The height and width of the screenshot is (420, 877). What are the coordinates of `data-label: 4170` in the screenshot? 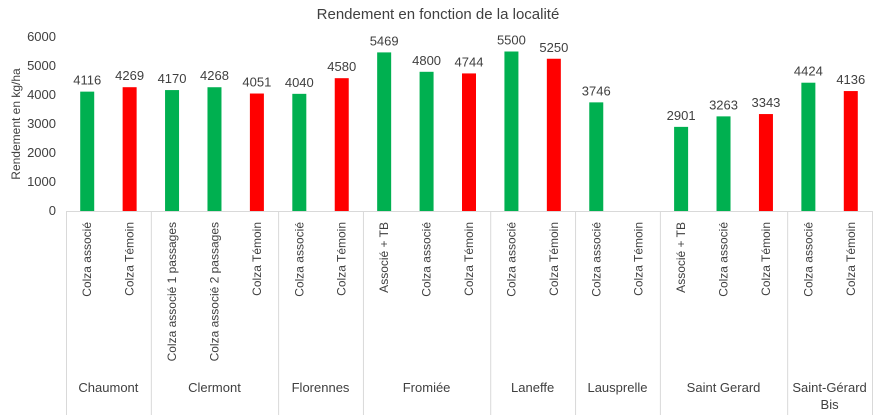 It's located at (172, 78).